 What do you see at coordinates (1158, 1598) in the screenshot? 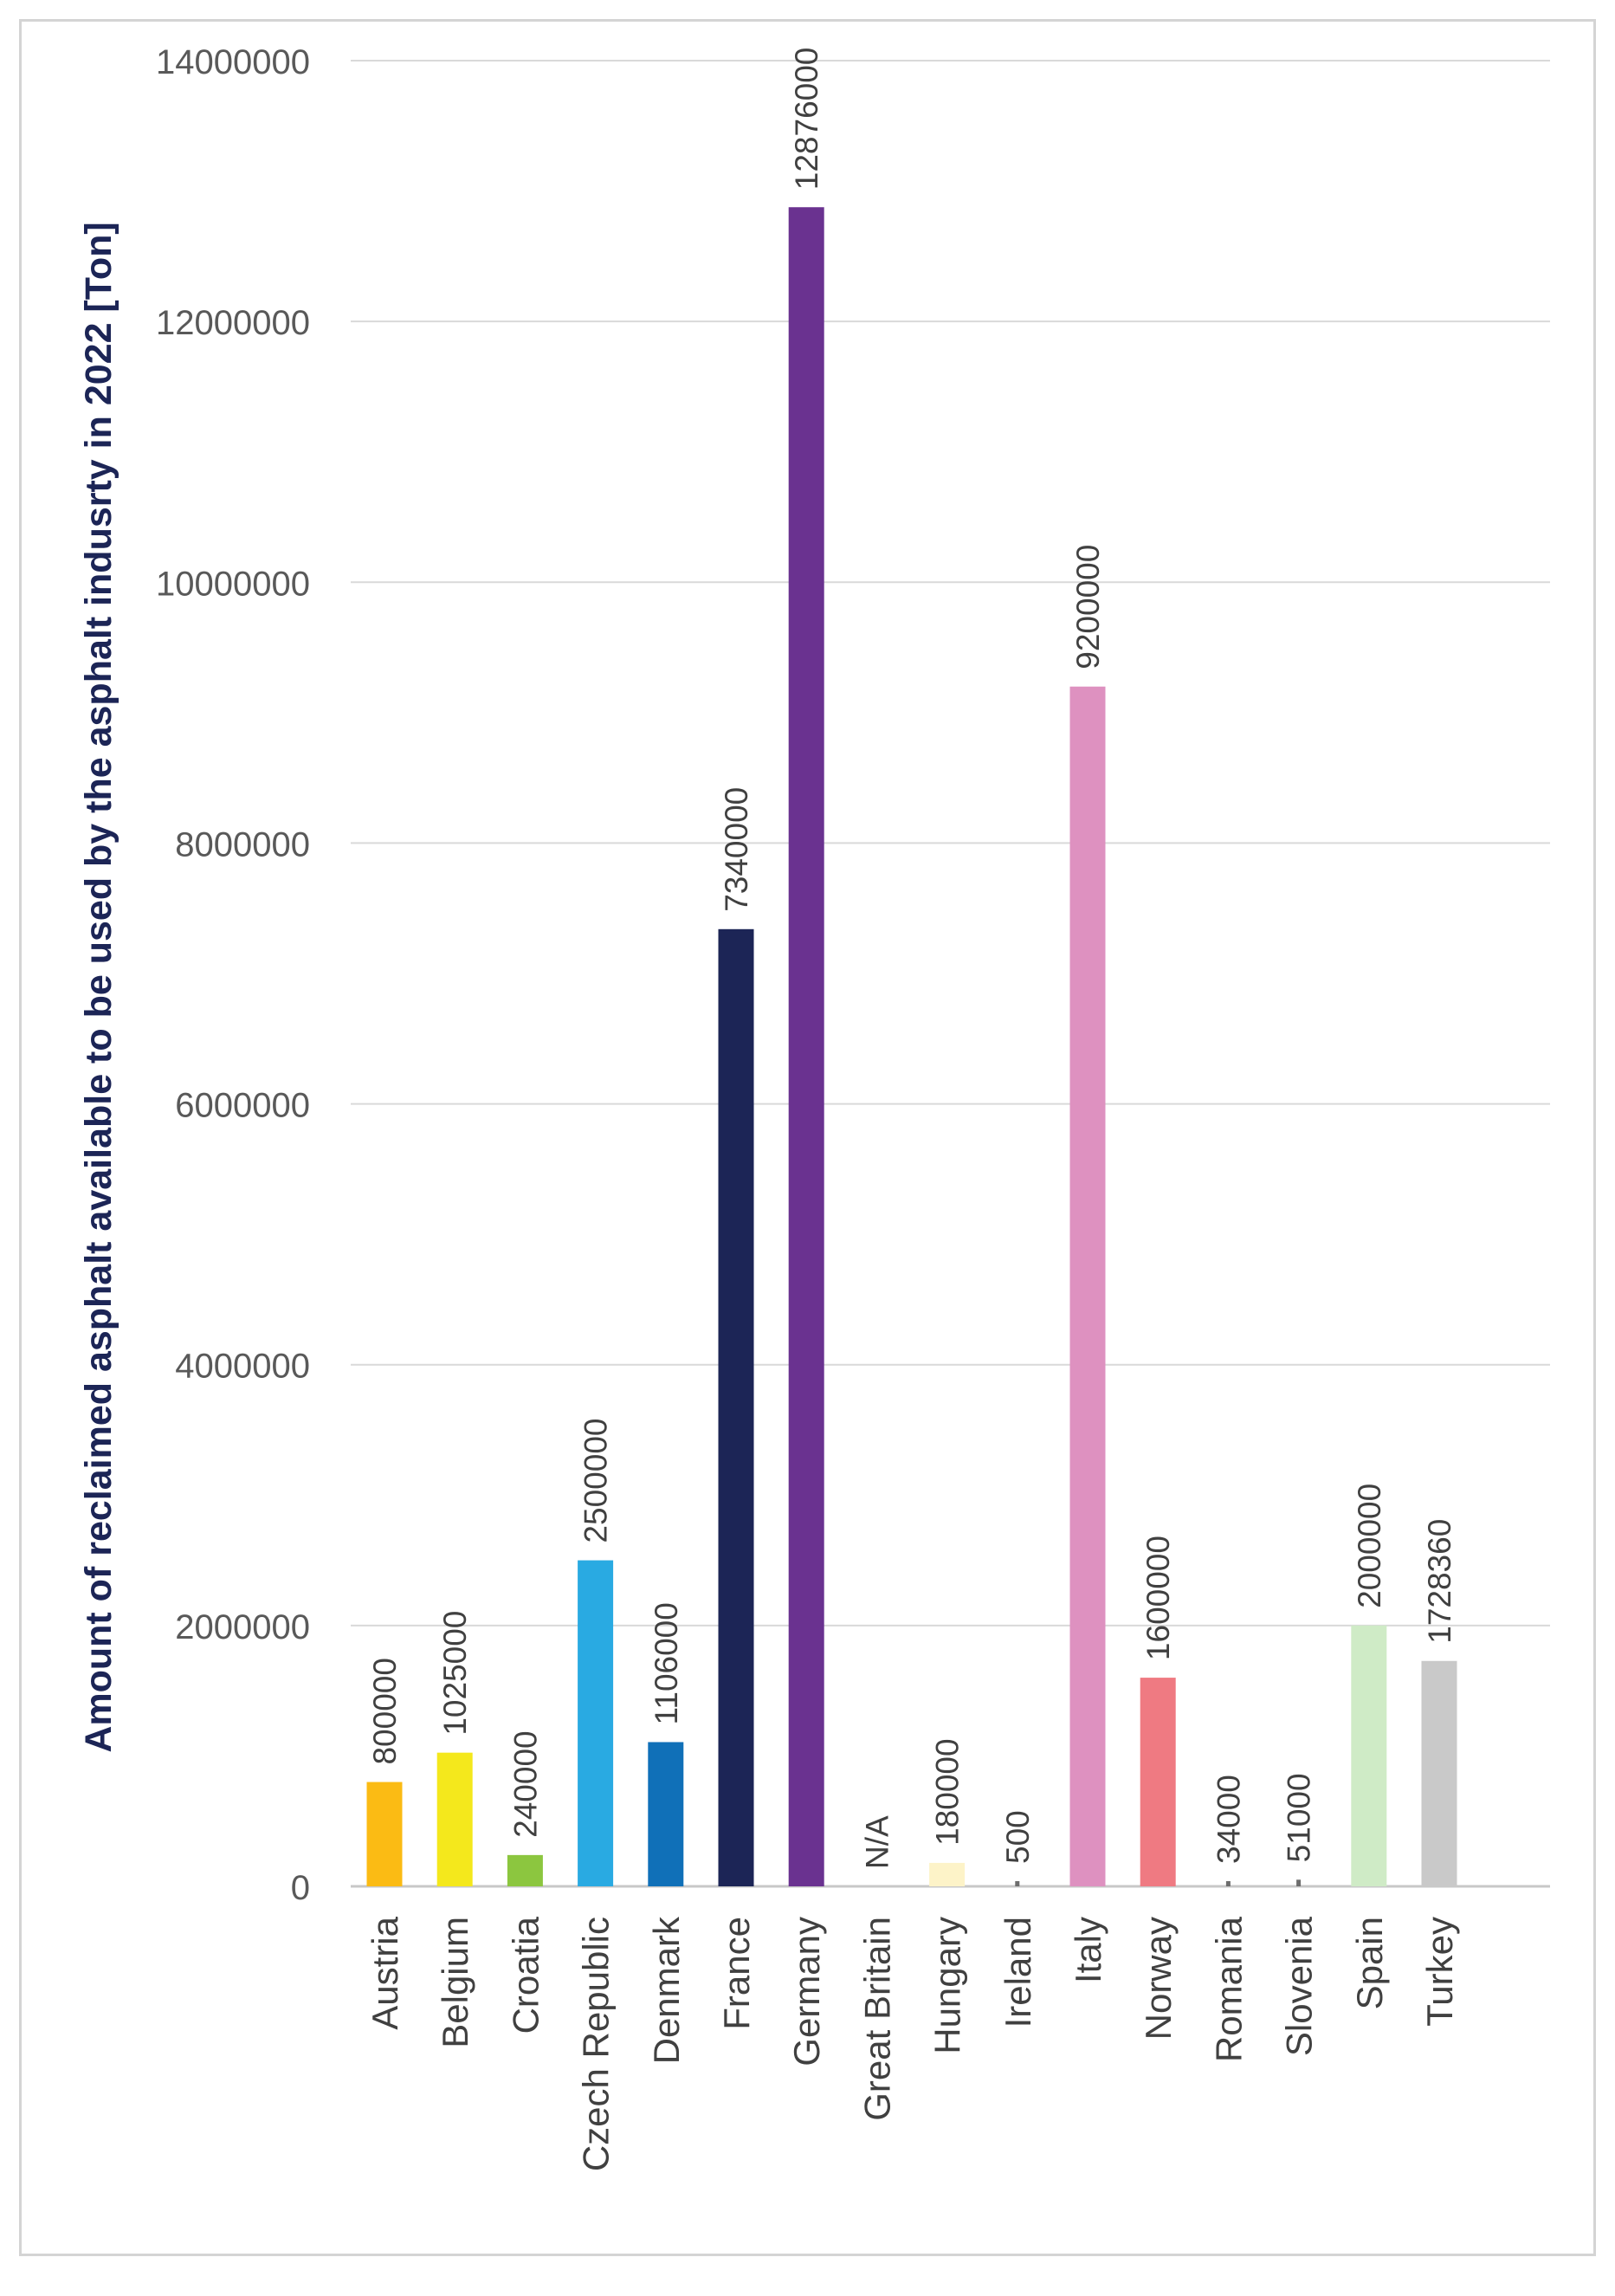
I see `data-label: 1600000` at bounding box center [1158, 1598].